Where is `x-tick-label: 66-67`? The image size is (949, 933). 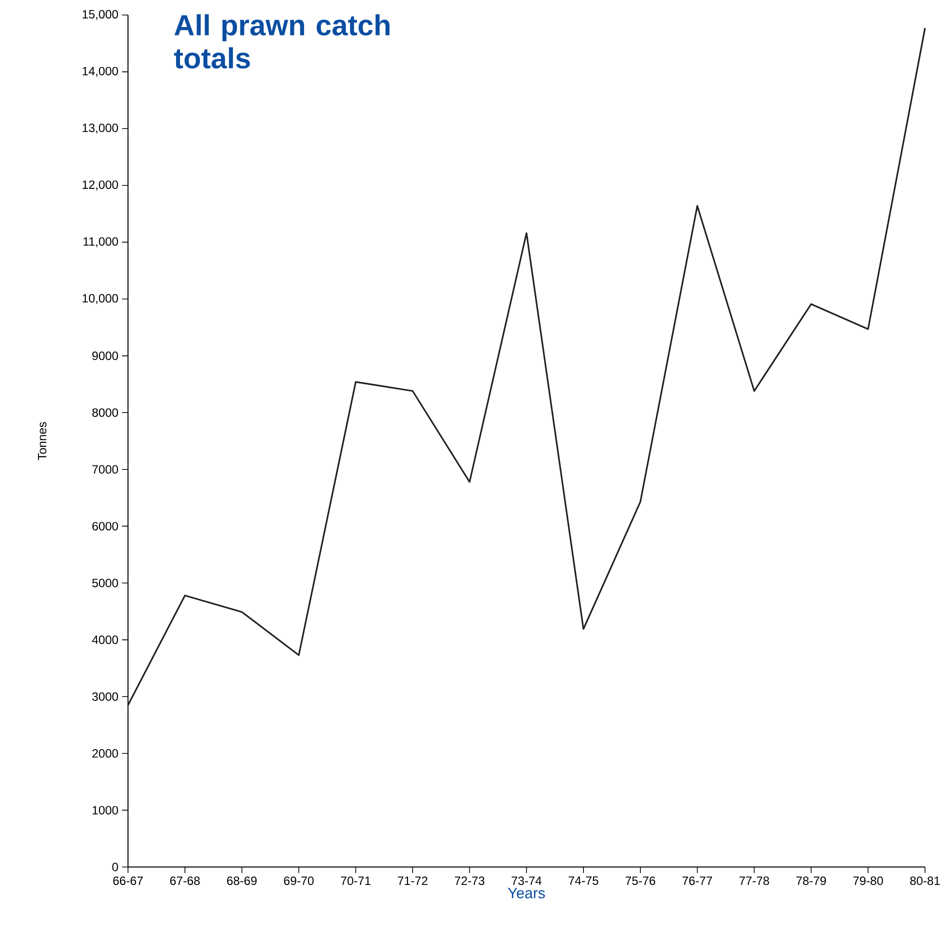
x-tick-label: 66-67 is located at coordinates (128, 881).